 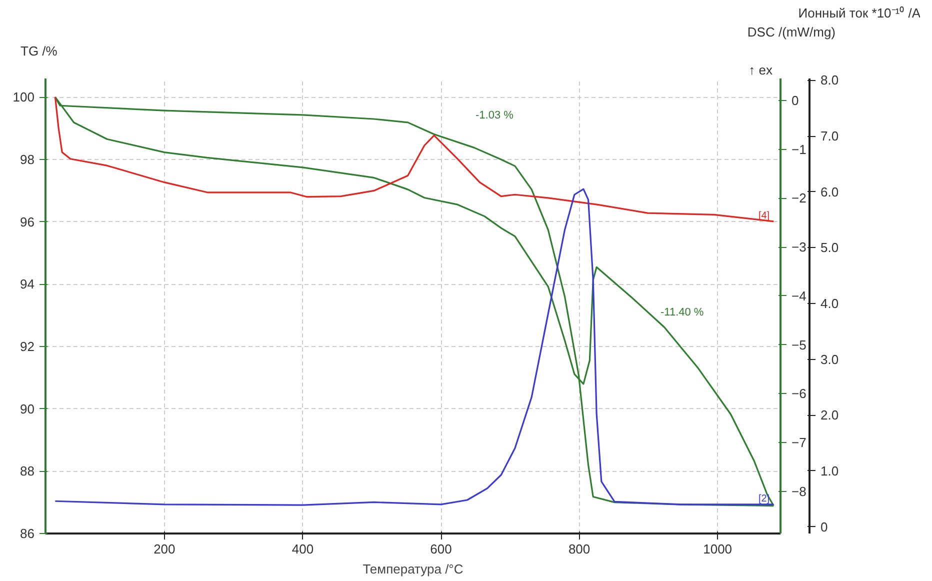 I want to click on y-tick-label: 98, so click(x=27, y=160).